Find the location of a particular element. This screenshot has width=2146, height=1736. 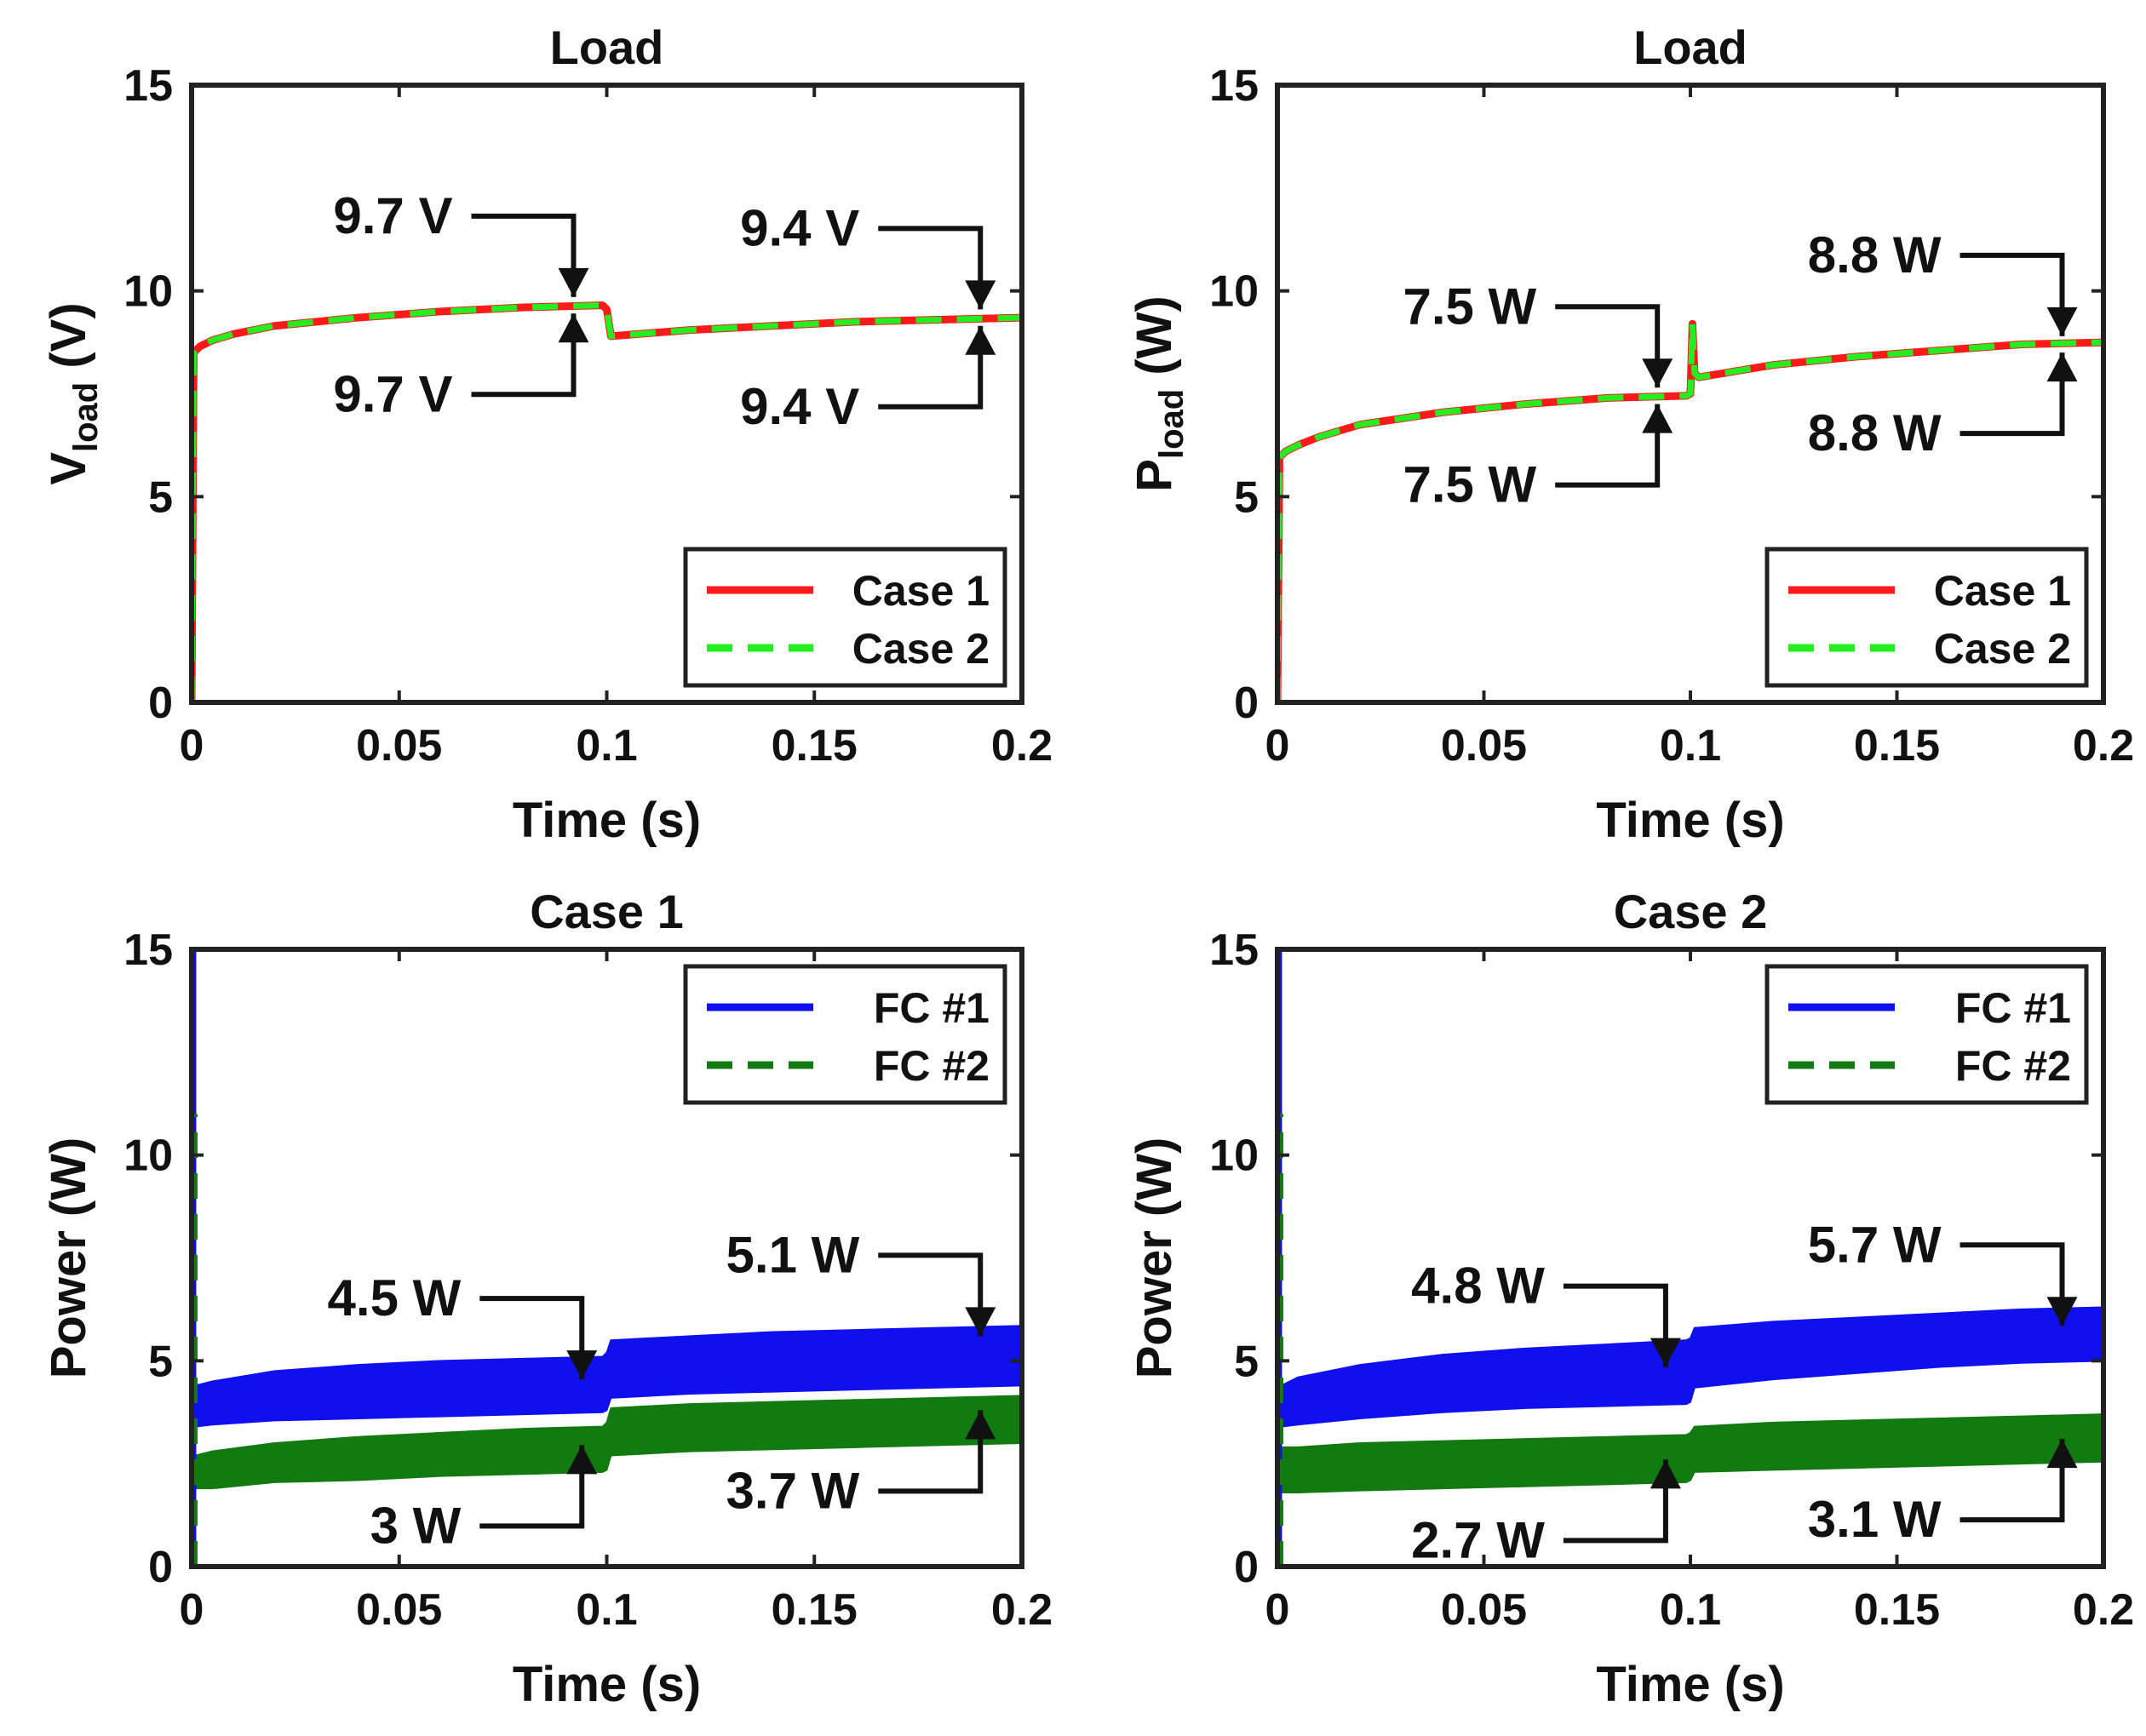

y-axis-label: Pload (W) is located at coordinates (1159, 393).